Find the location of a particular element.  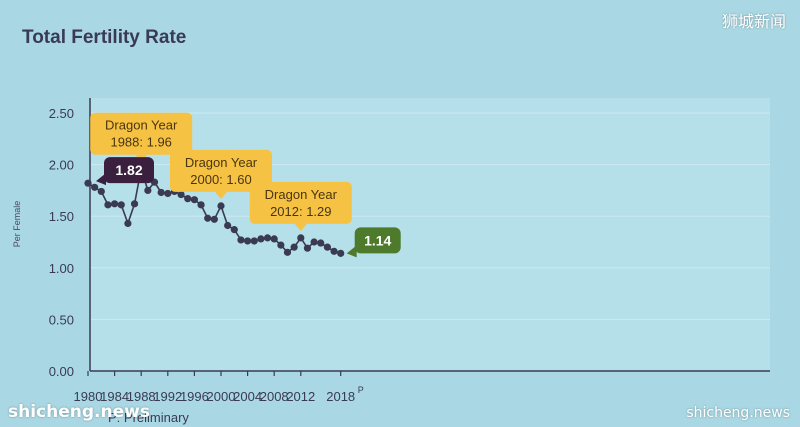

dragon-year-callout: Dragon Year 2000: 1.60 is located at coordinates (221, 174).